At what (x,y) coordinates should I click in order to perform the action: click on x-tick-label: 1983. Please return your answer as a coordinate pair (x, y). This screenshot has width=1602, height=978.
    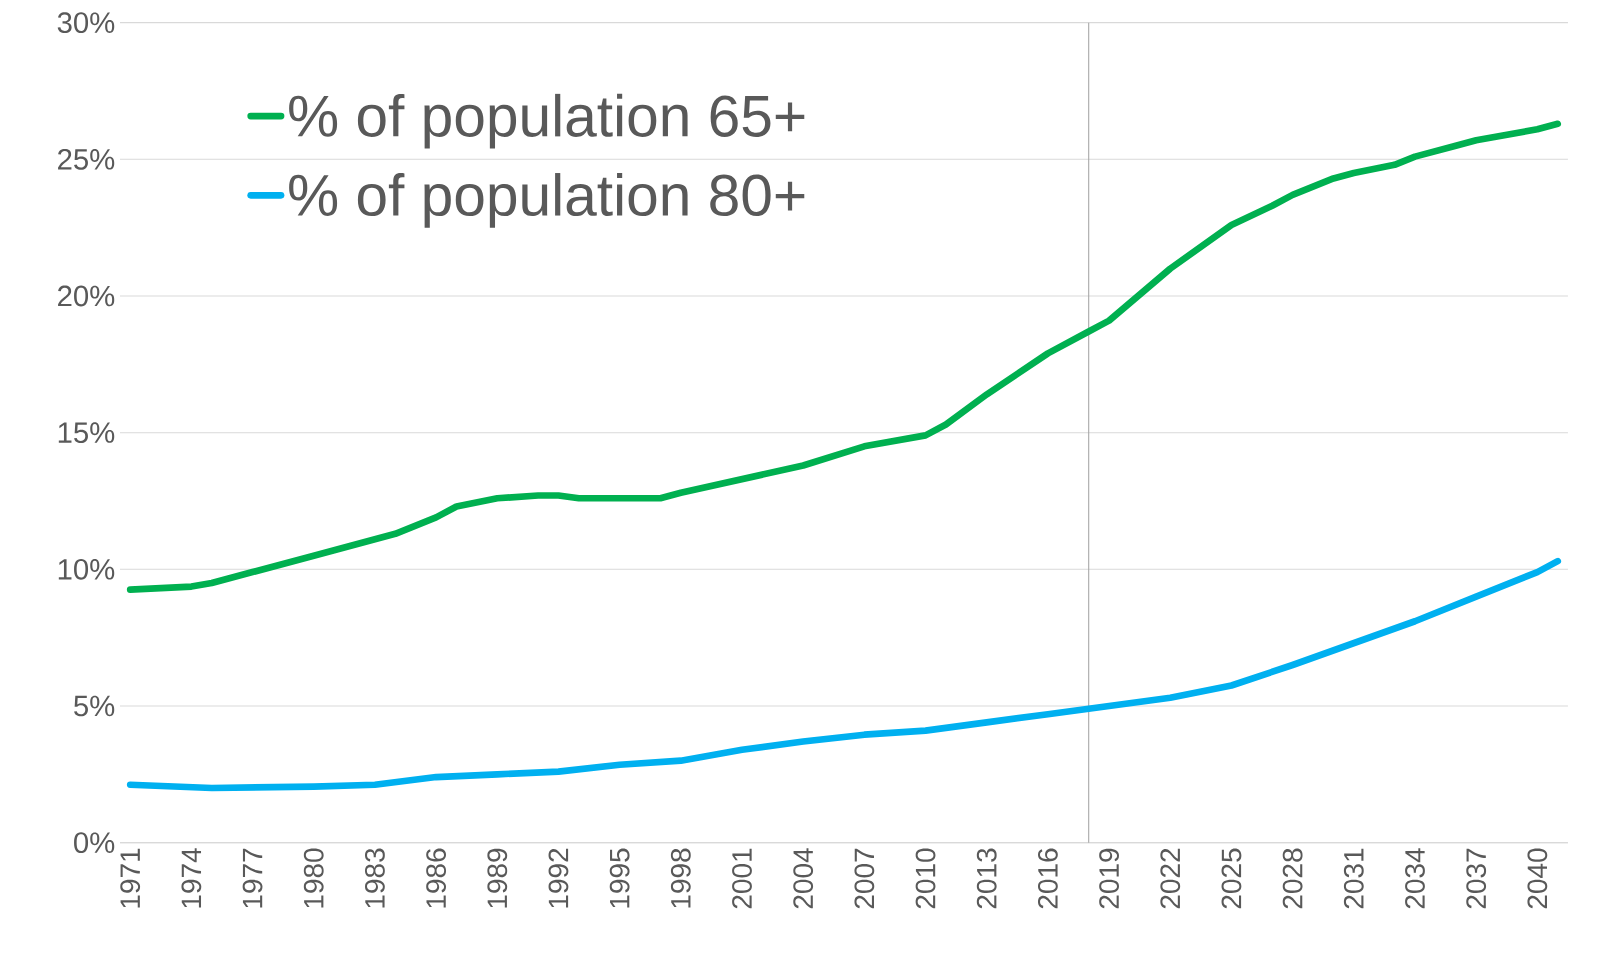
    Looking at the image, I should click on (375, 878).